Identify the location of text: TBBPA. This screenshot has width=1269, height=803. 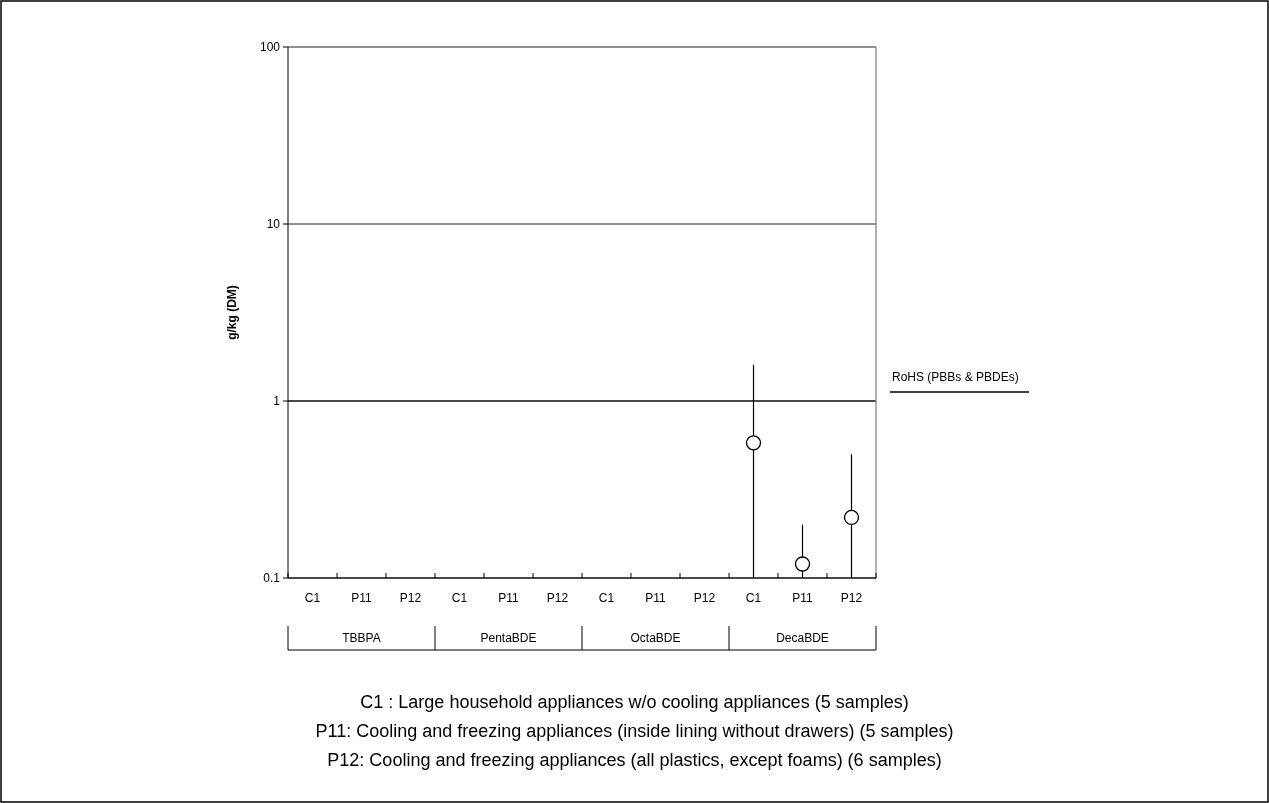
(361, 638).